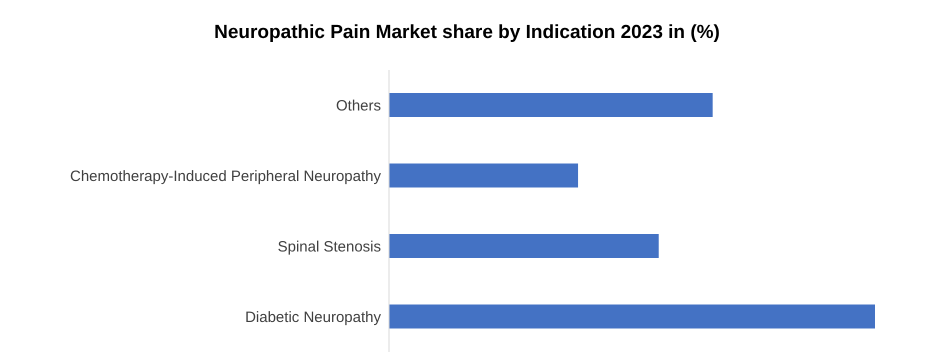 This screenshot has width=934, height=360. What do you see at coordinates (313, 317) in the screenshot?
I see `y-tick-label: Diabetic Neuropathy` at bounding box center [313, 317].